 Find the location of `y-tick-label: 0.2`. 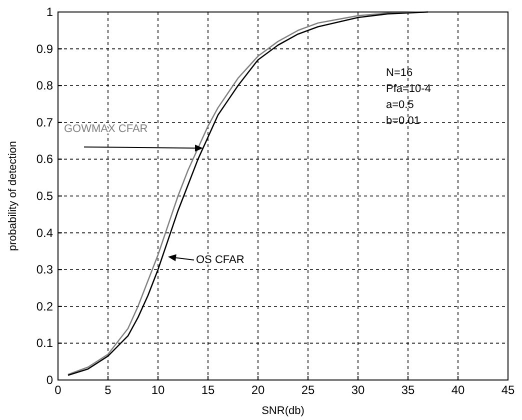

y-tick-label: 0.2 is located at coordinates (45, 306).